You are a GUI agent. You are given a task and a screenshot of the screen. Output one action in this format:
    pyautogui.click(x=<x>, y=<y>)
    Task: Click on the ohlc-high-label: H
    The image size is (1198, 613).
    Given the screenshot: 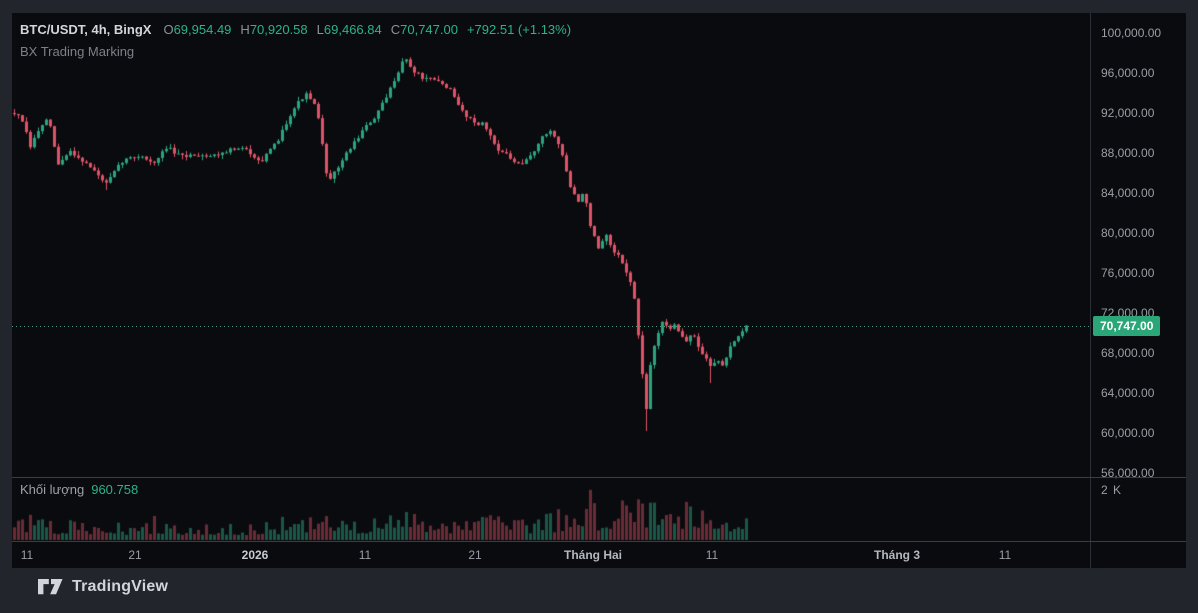 What is the action you would take?
    pyautogui.click(x=245, y=29)
    